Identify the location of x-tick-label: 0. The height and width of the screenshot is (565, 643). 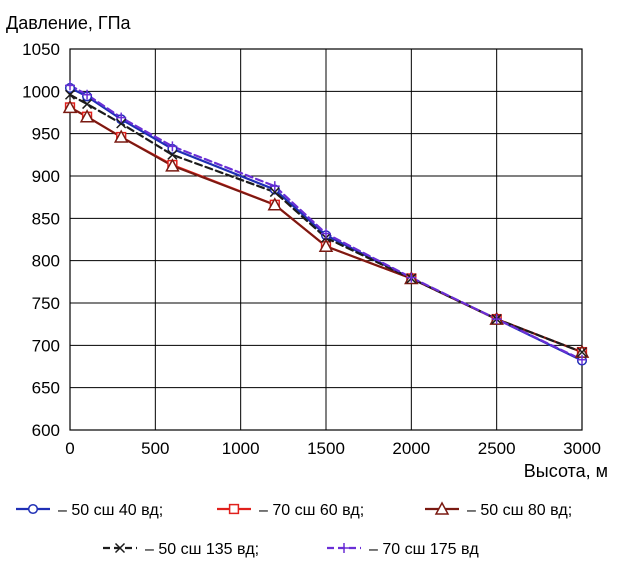
(69, 448).